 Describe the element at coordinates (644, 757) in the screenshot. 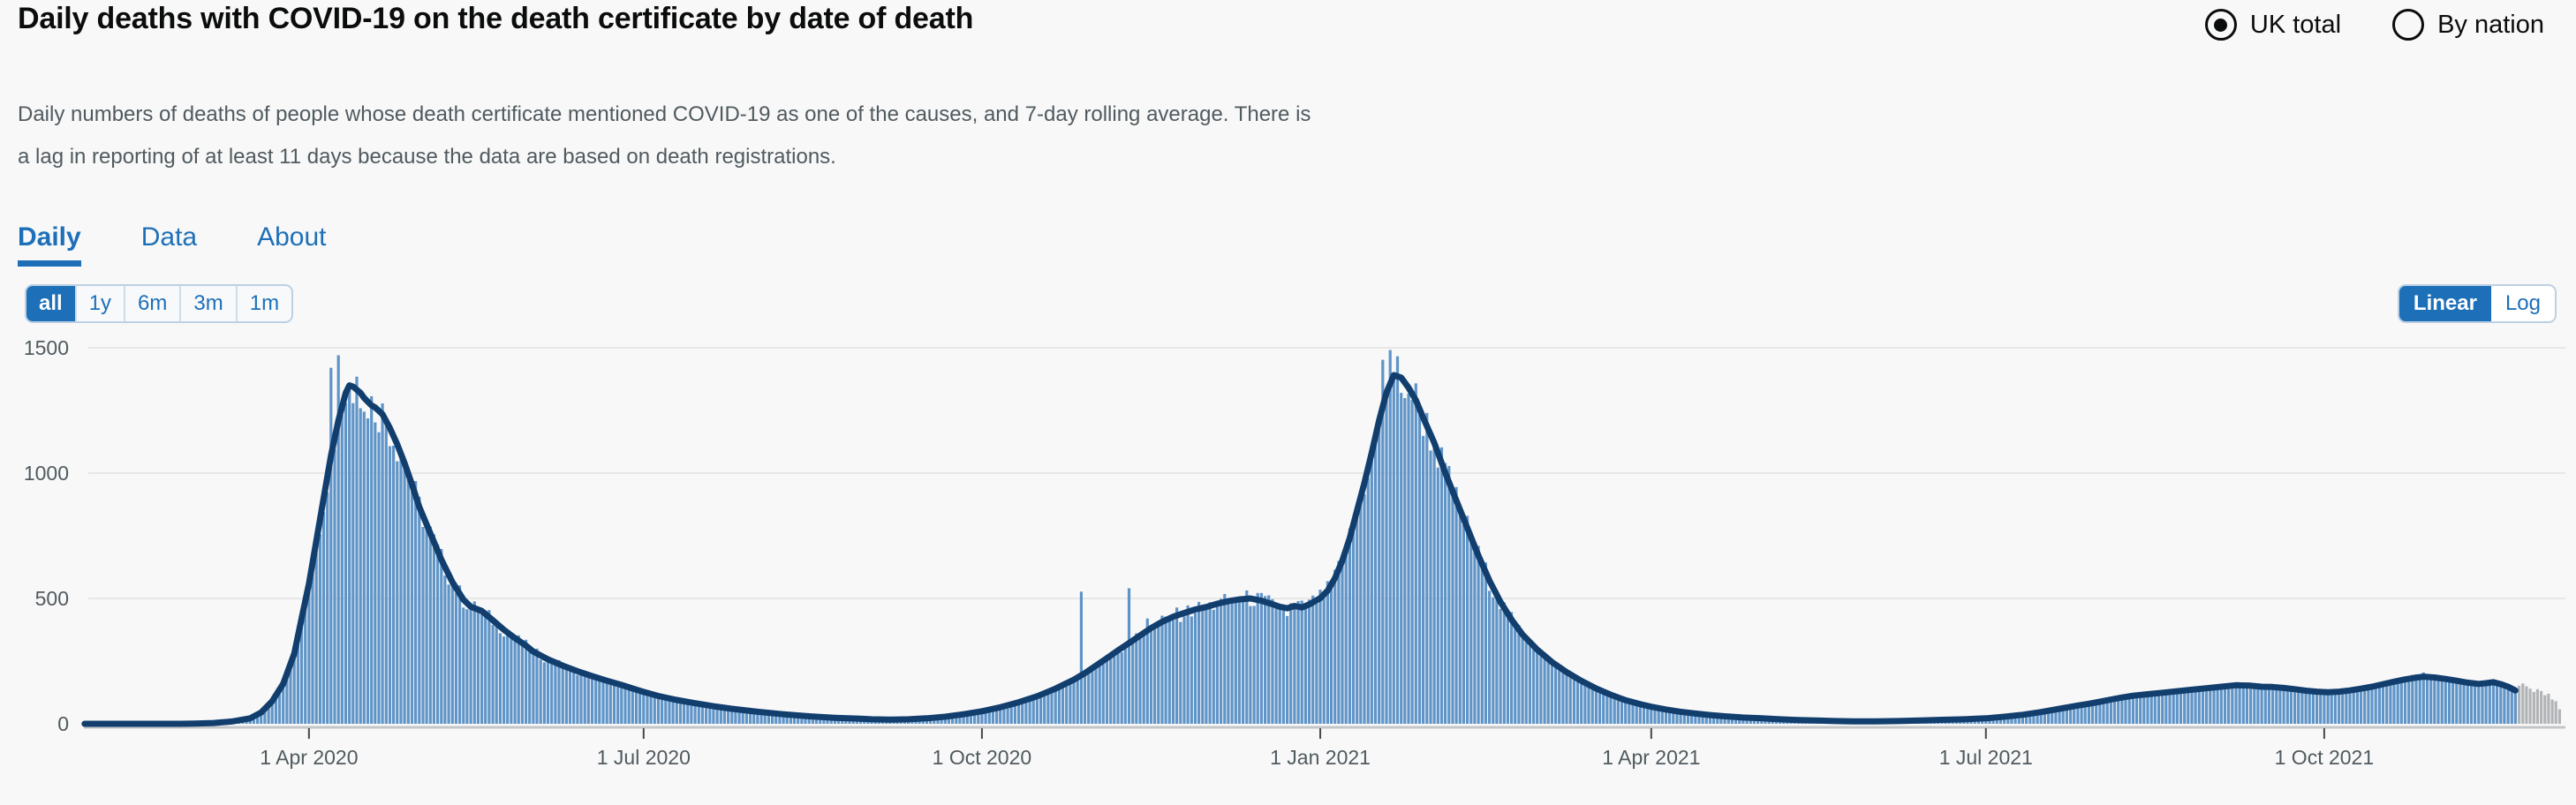

I see `svg-text: 1 Jul 2020` at that location.